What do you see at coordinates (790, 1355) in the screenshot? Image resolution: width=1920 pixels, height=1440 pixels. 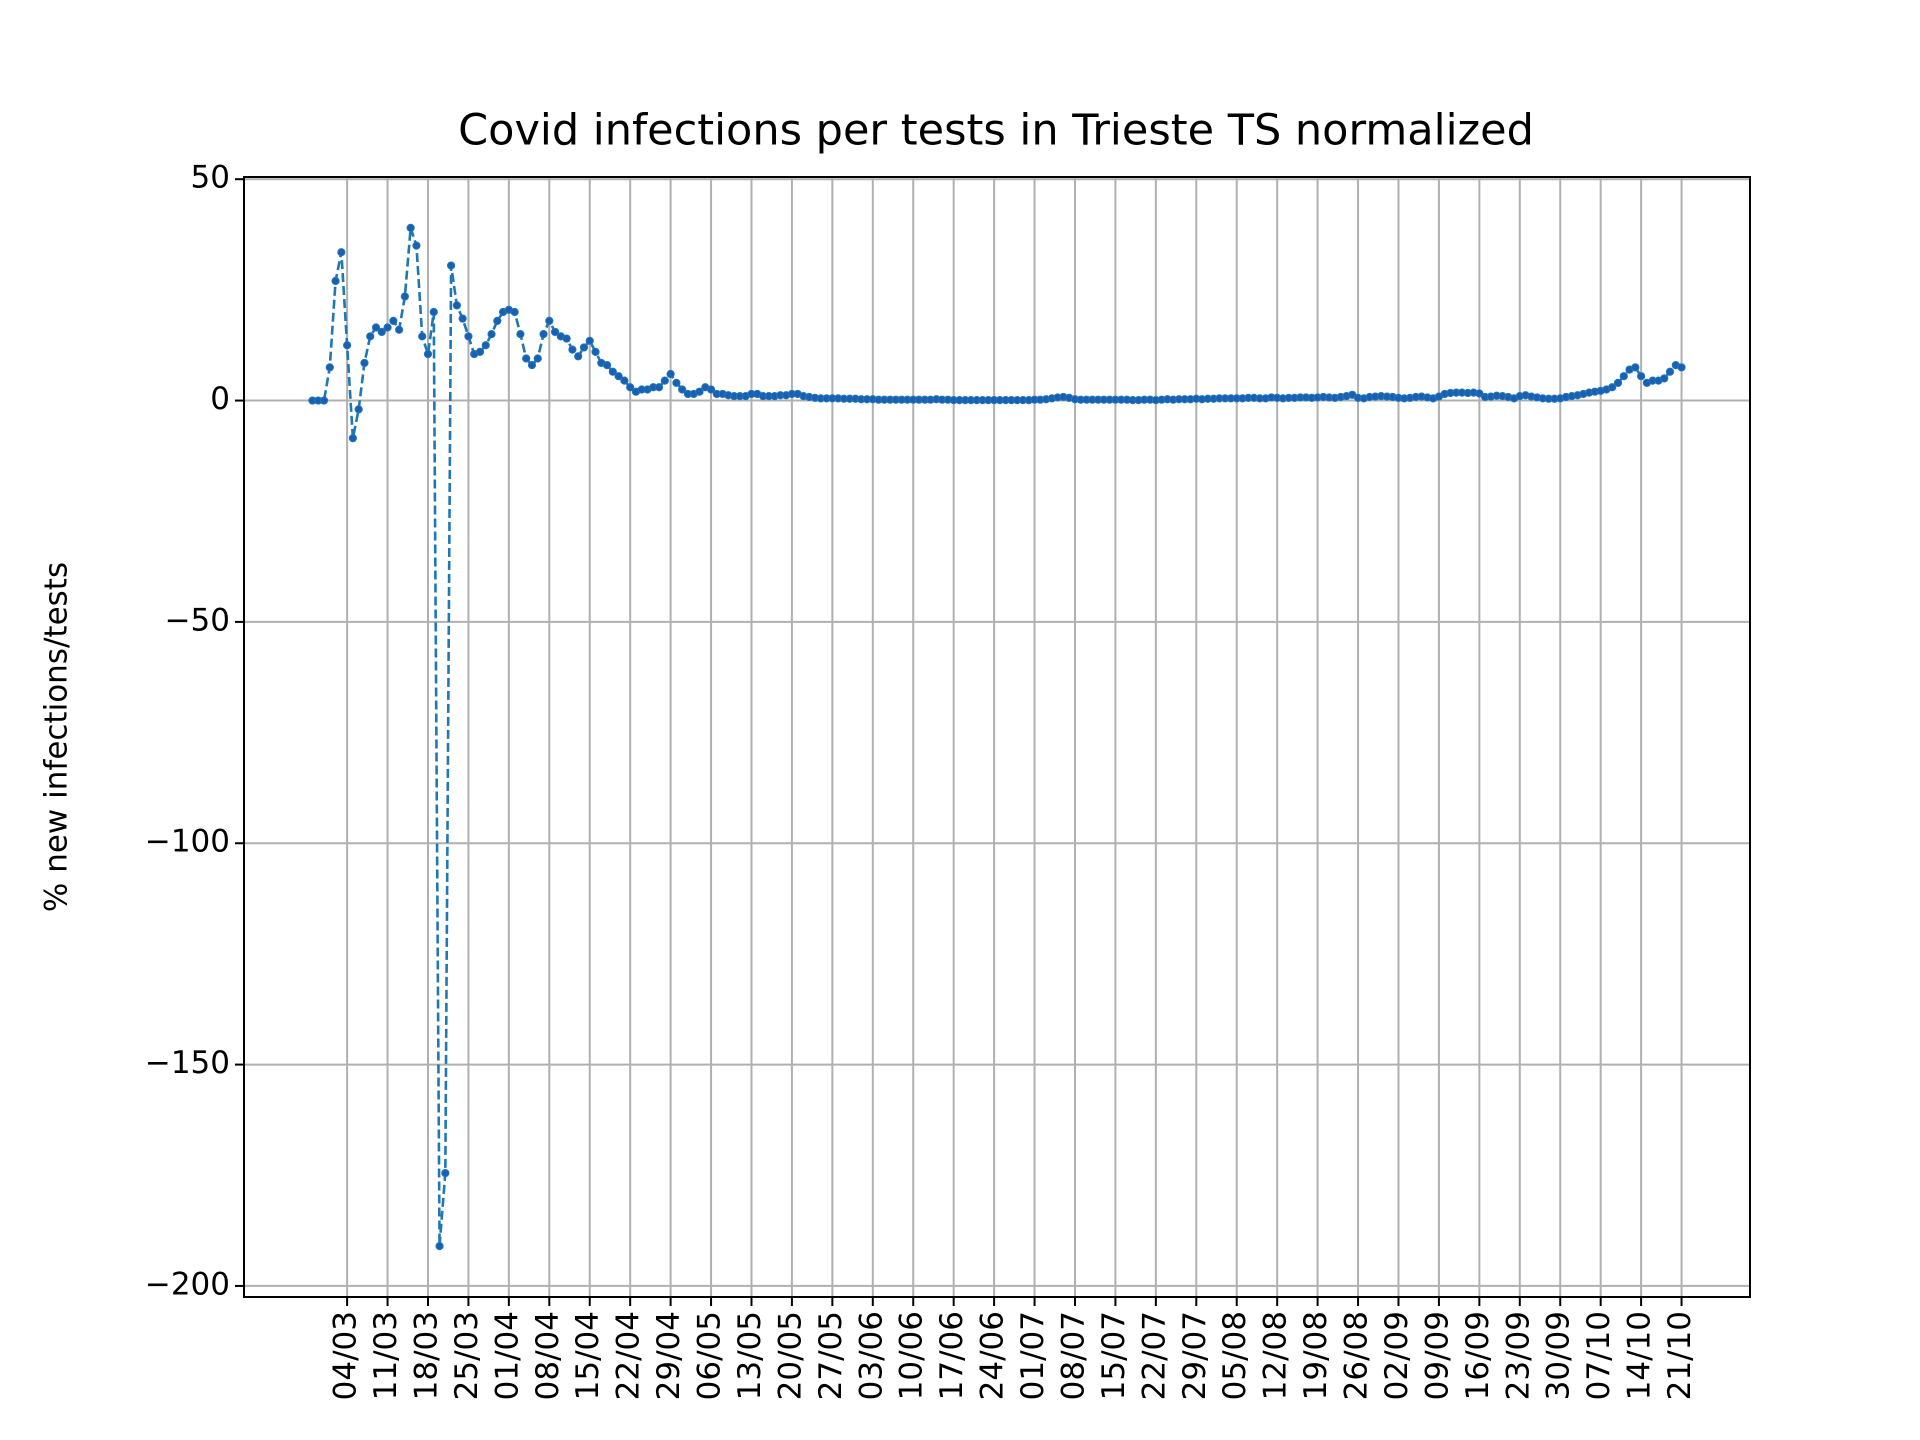 I see `x-tick-label: 20/05` at bounding box center [790, 1355].